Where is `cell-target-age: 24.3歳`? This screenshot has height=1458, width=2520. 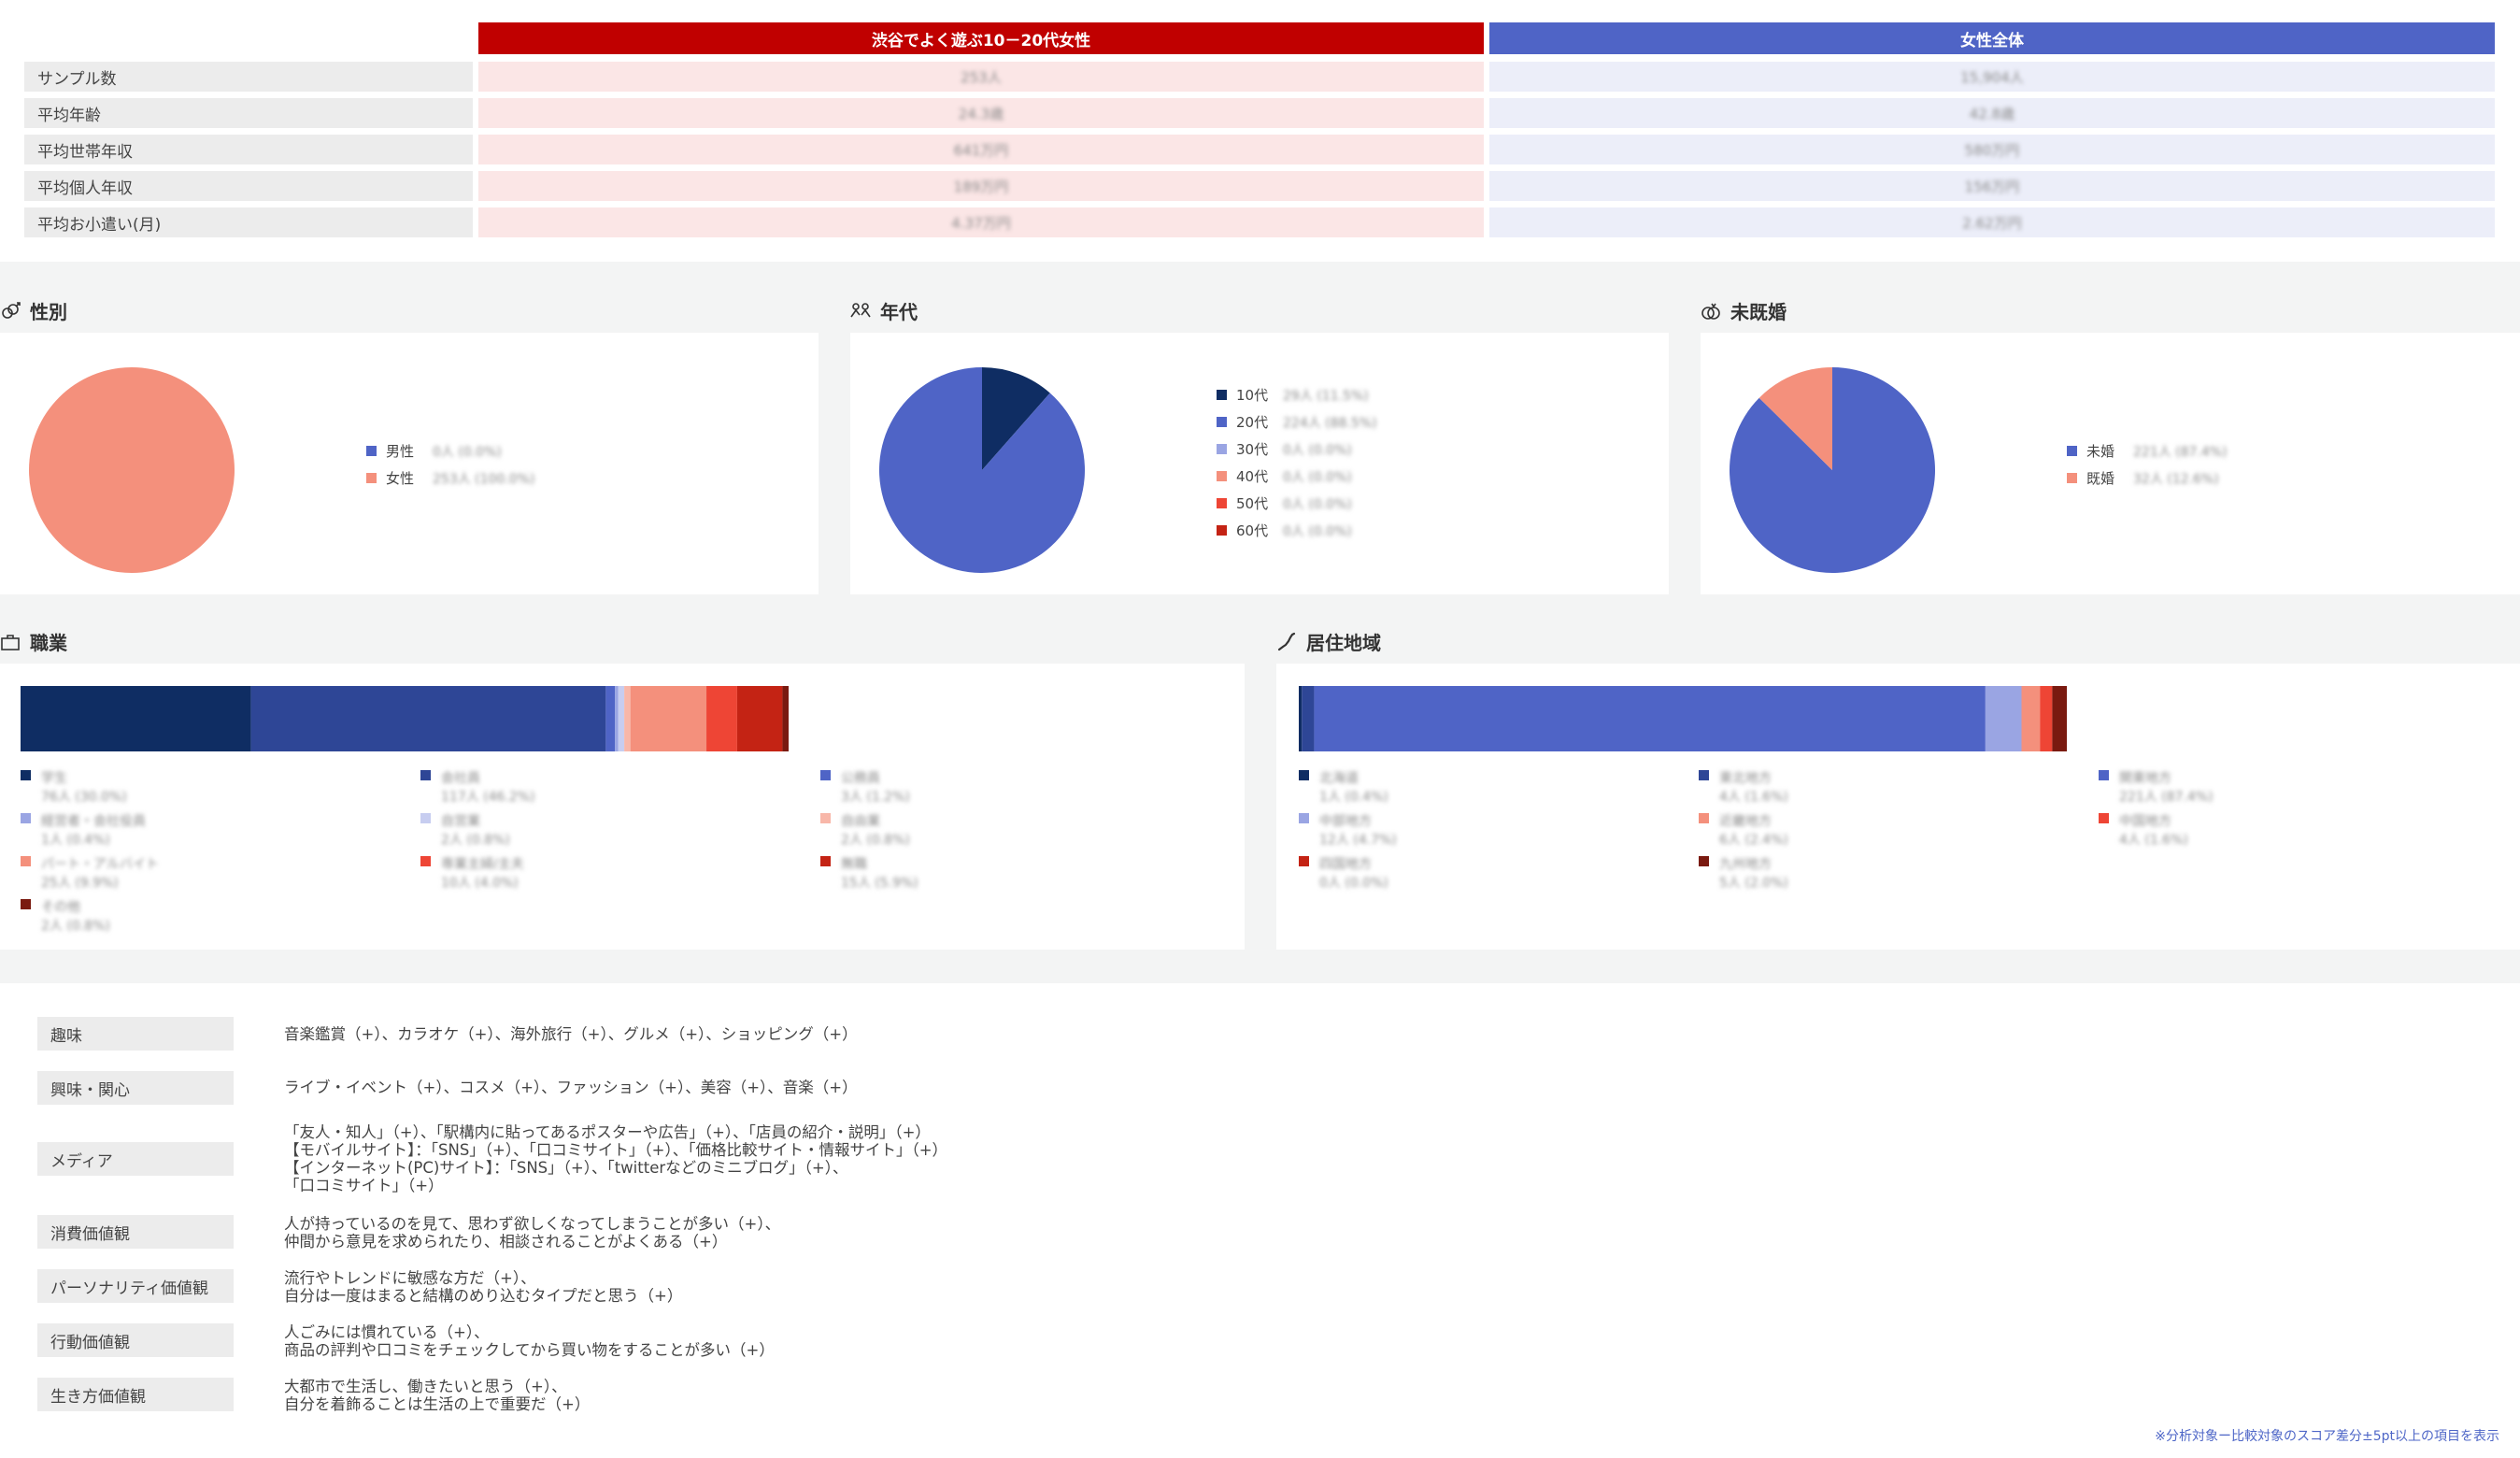
cell-target-age: 24.3歳 is located at coordinates (981, 113).